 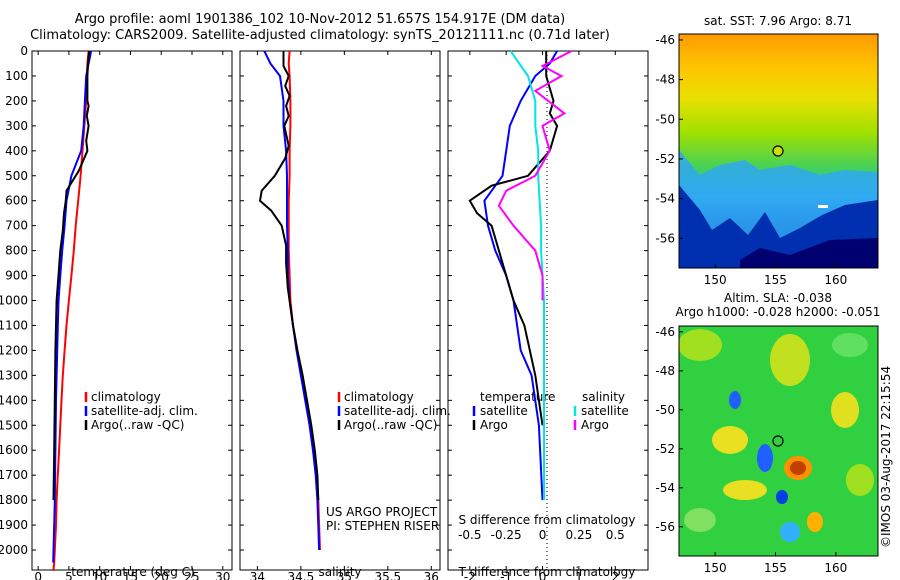 What do you see at coordinates (778, 298) in the screenshot?
I see `sla-map-title: Altim. SLA: -0.038` at bounding box center [778, 298].